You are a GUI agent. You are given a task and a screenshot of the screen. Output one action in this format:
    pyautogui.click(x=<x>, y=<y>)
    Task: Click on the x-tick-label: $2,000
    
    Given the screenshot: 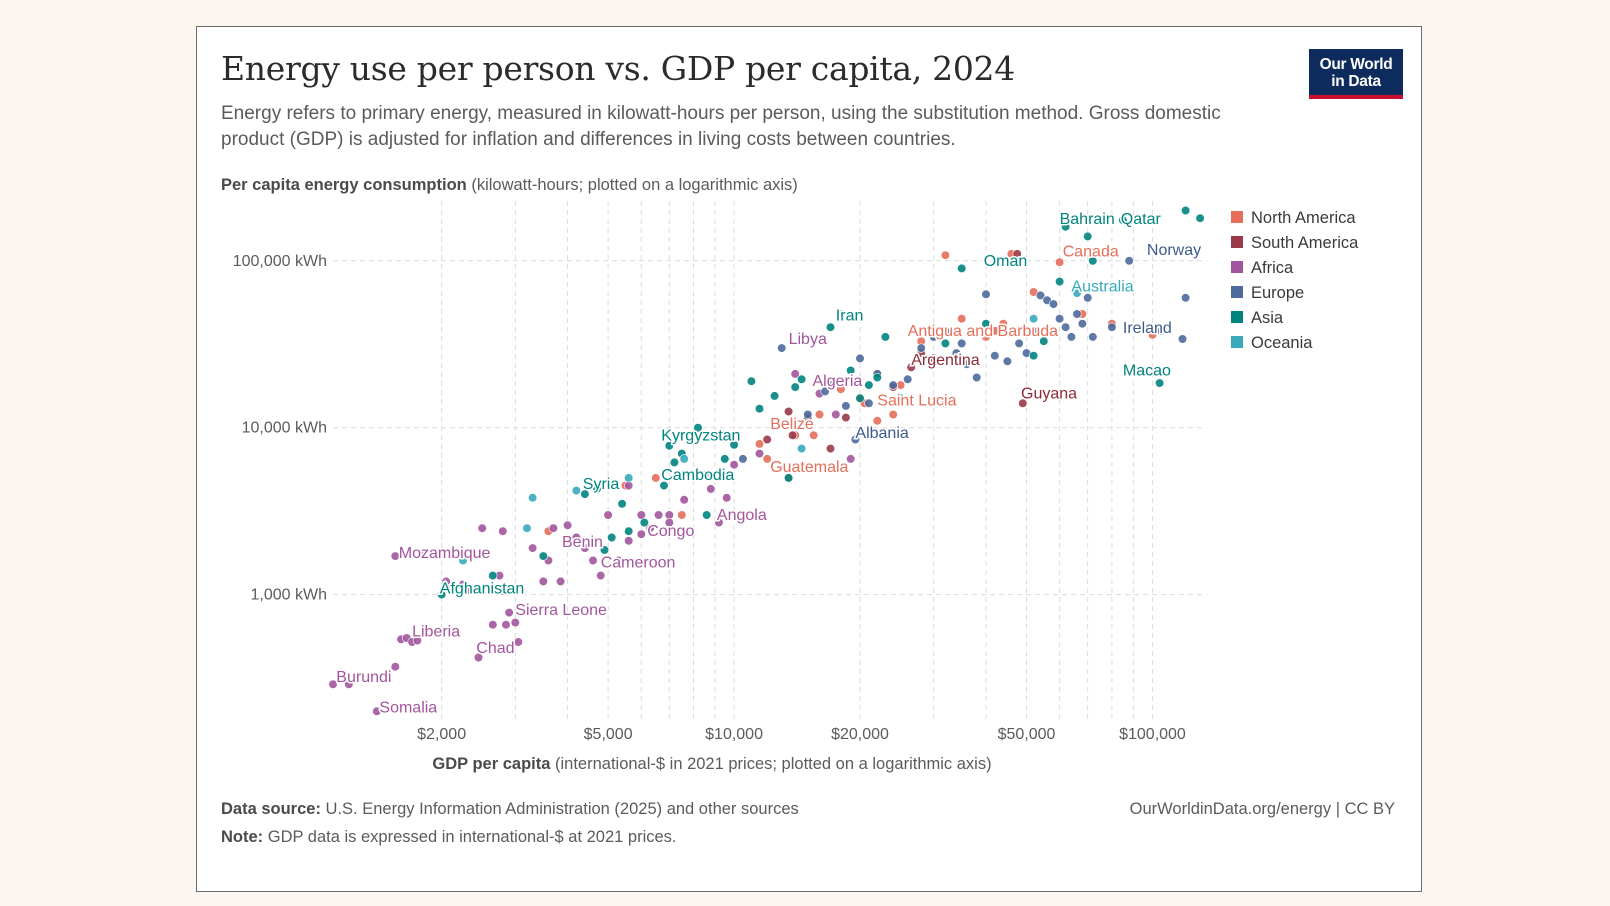 What is the action you would take?
    pyautogui.click(x=441, y=734)
    